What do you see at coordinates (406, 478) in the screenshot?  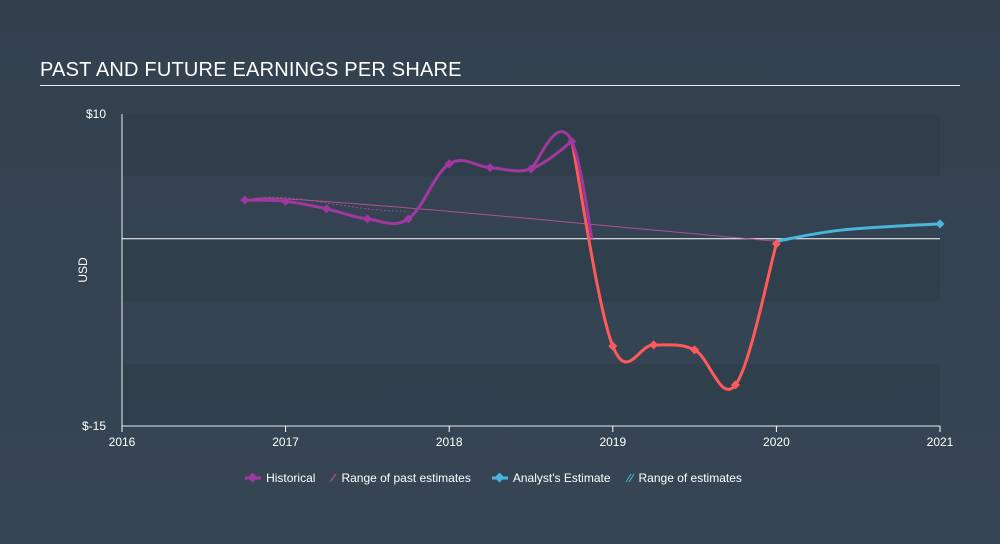 I see `legend-range-past-label: Range of past estimates` at bounding box center [406, 478].